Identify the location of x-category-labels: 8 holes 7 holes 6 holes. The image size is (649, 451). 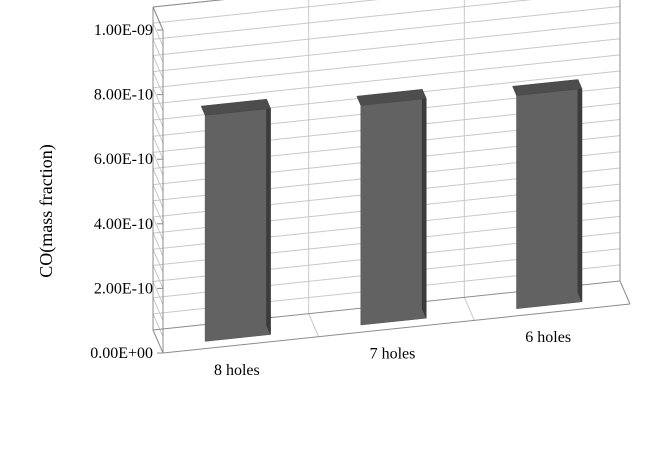
(392, 354).